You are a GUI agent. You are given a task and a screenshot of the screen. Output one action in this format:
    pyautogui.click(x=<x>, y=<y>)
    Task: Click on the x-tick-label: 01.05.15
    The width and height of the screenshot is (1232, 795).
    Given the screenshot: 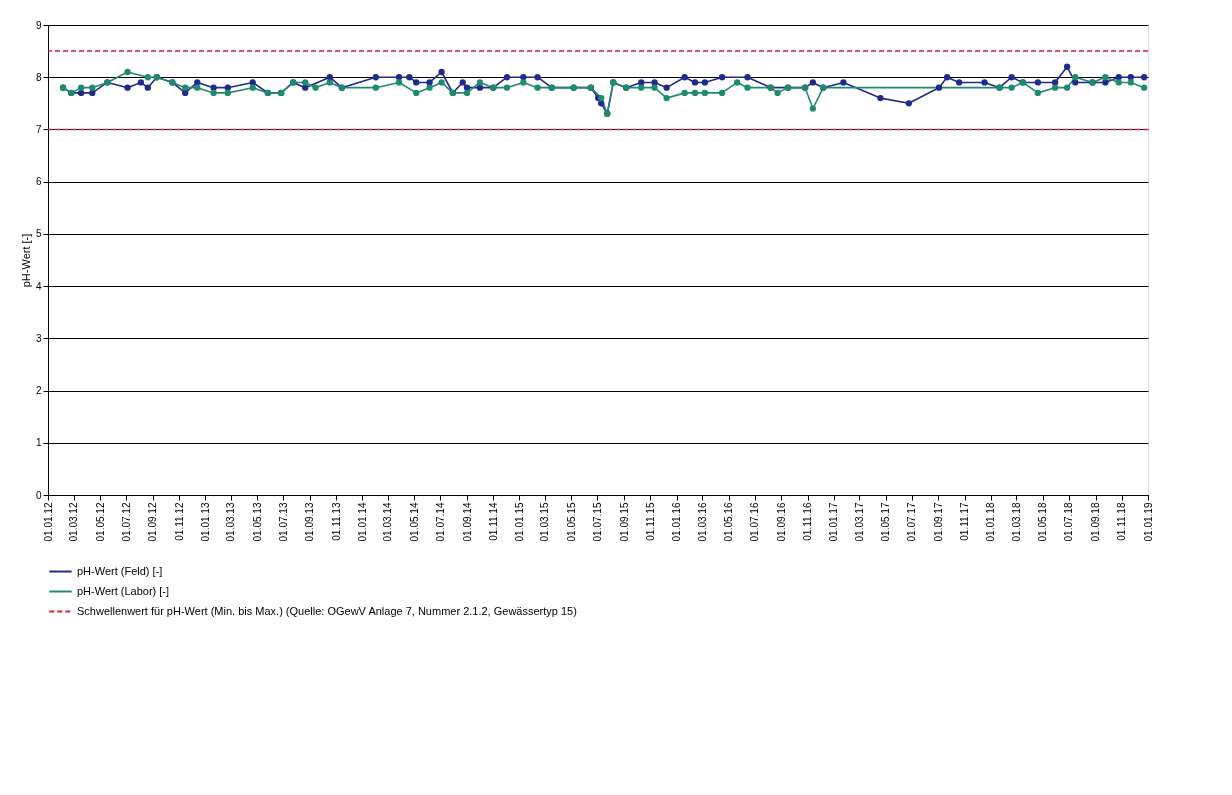 What is the action you would take?
    pyautogui.click(x=571, y=522)
    